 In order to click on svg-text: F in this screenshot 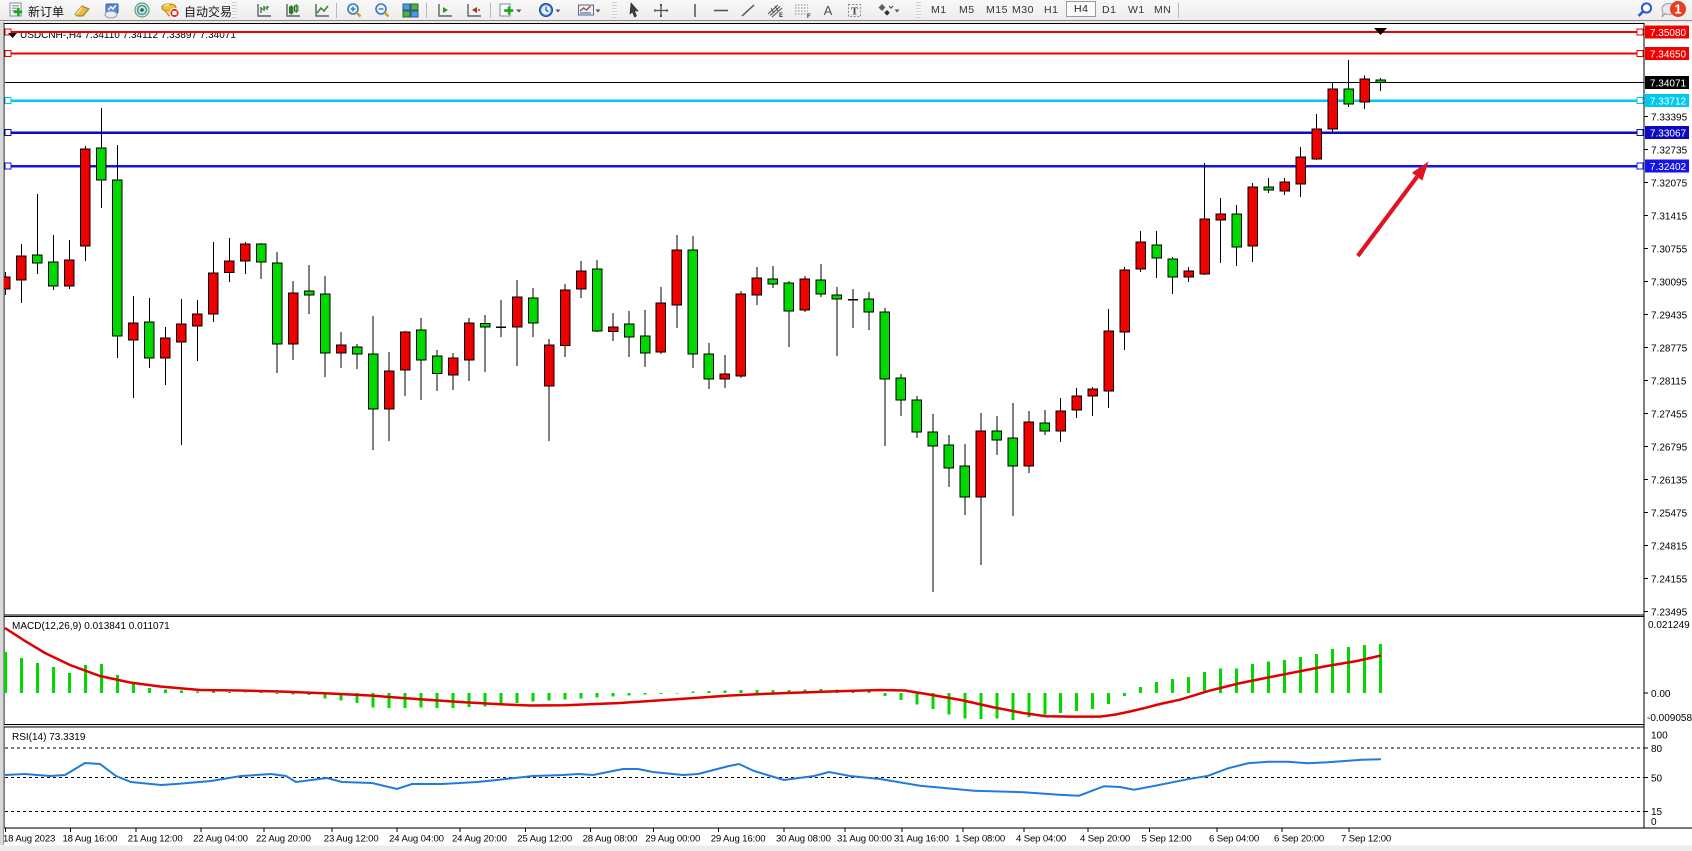, I will do `click(809, 16)`.